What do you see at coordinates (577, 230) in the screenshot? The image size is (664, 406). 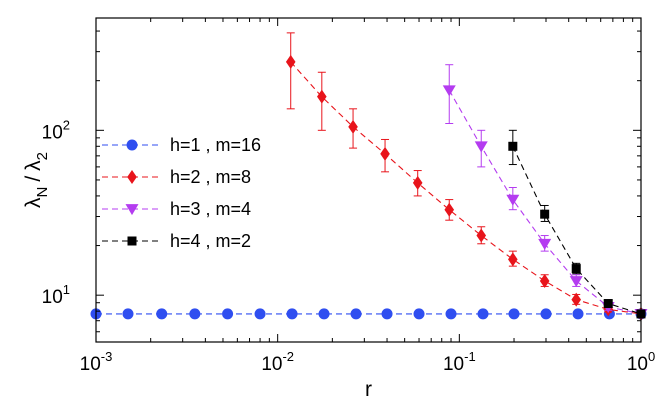 I see `series-line` at bounding box center [577, 230].